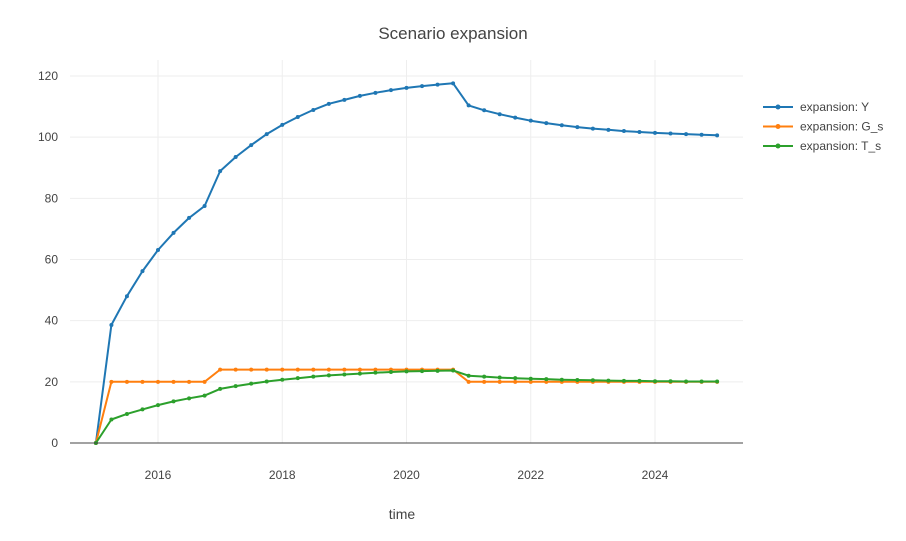  I want to click on y-tick-label: 40, so click(52, 321).